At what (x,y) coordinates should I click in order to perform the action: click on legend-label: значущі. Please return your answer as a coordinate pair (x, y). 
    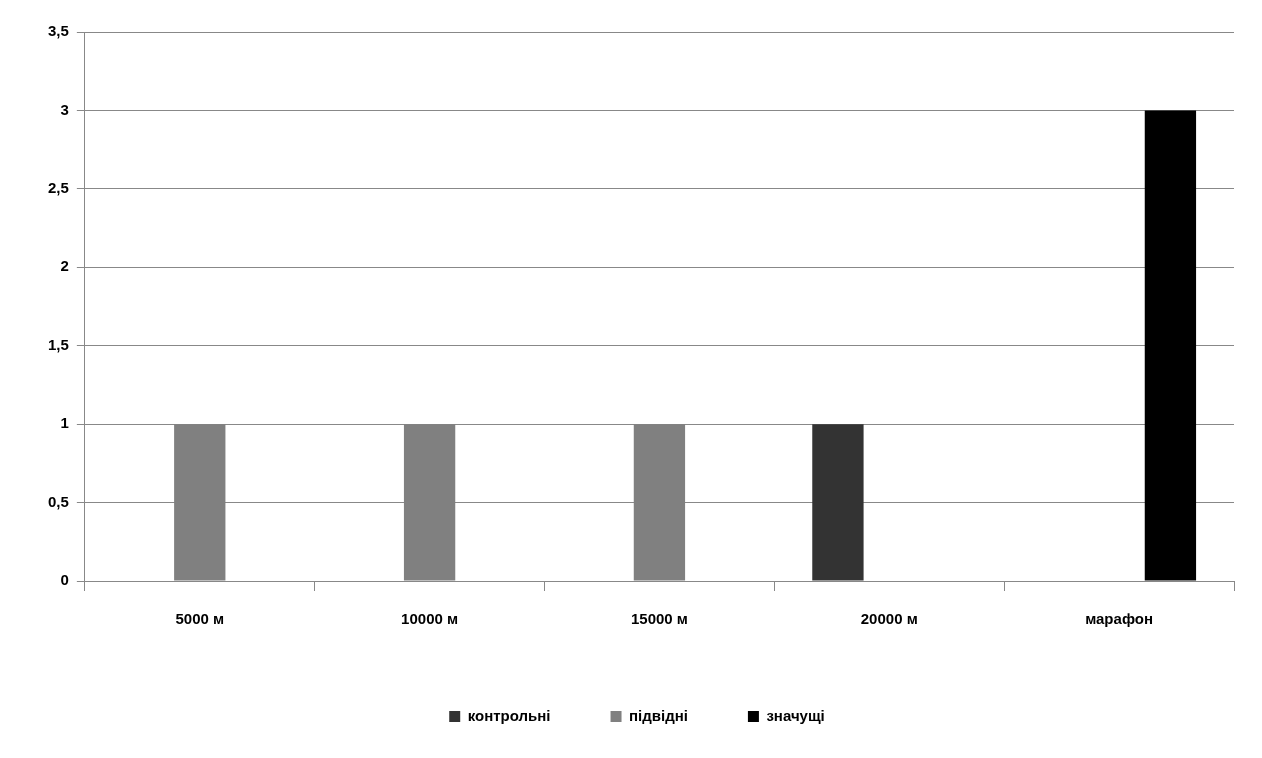
    Looking at the image, I should click on (795, 715).